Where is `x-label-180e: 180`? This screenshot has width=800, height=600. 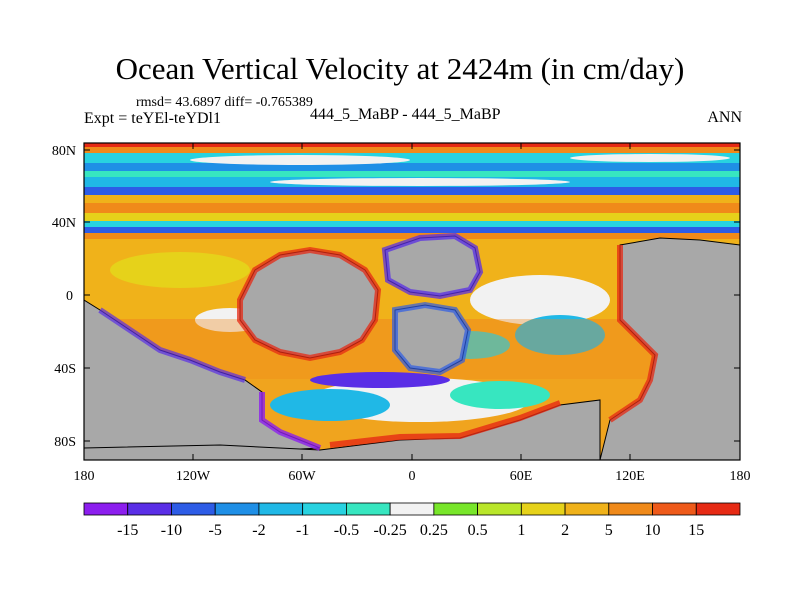
x-label-180e: 180 is located at coordinates (740, 476).